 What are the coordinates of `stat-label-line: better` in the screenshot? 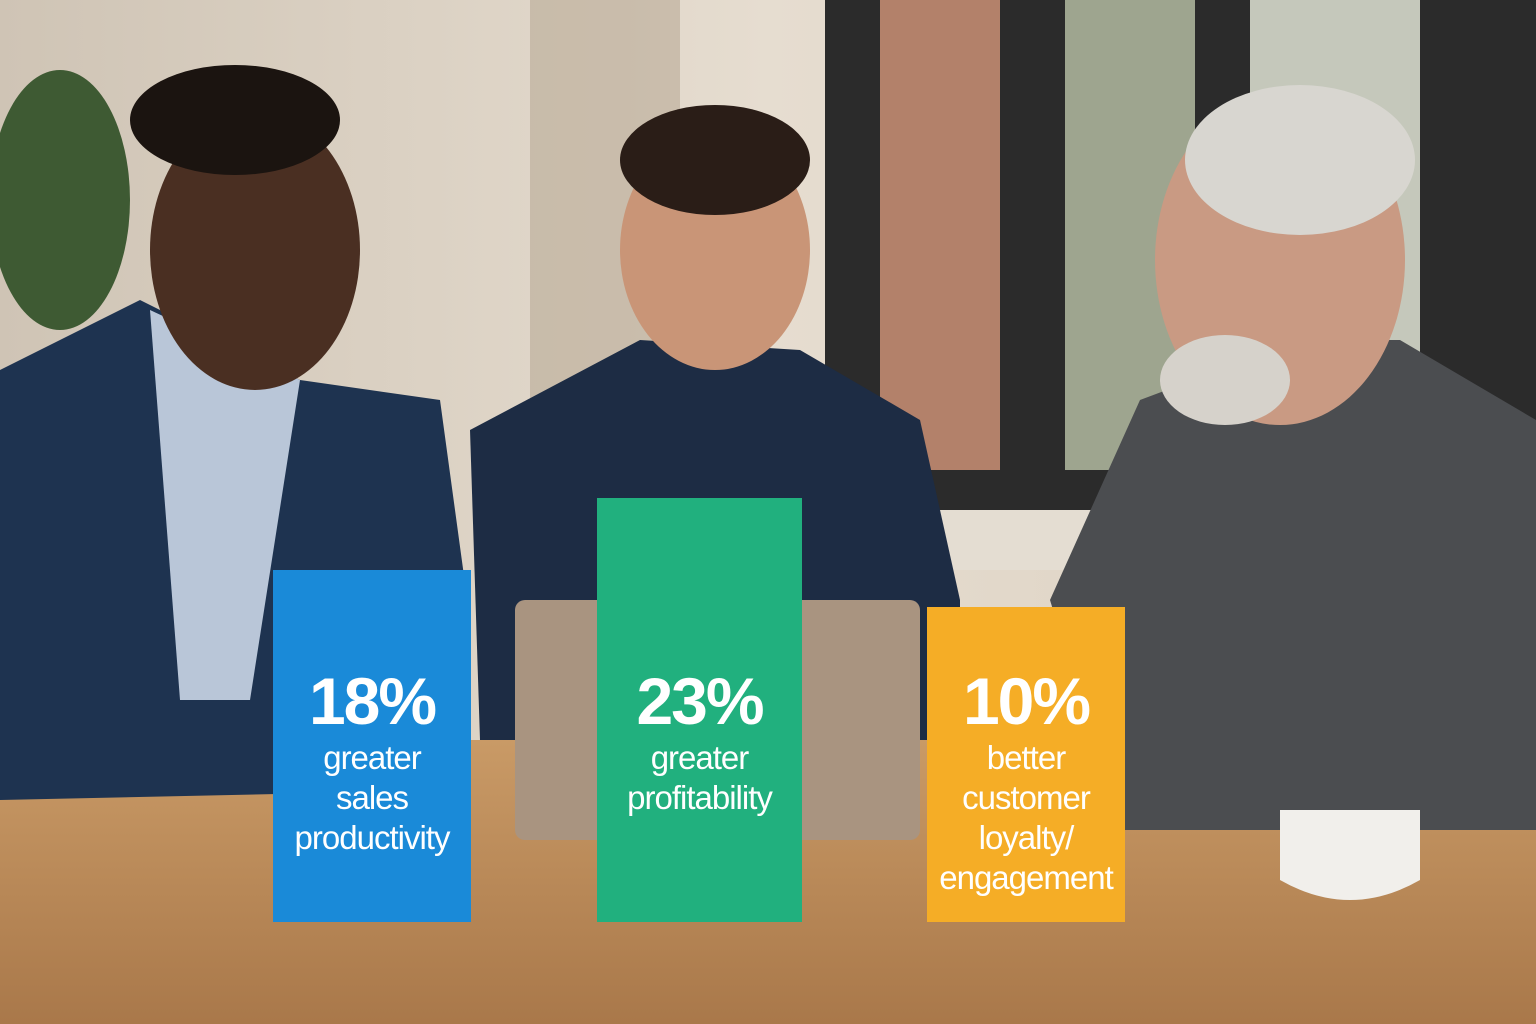 It's located at (1026, 757).